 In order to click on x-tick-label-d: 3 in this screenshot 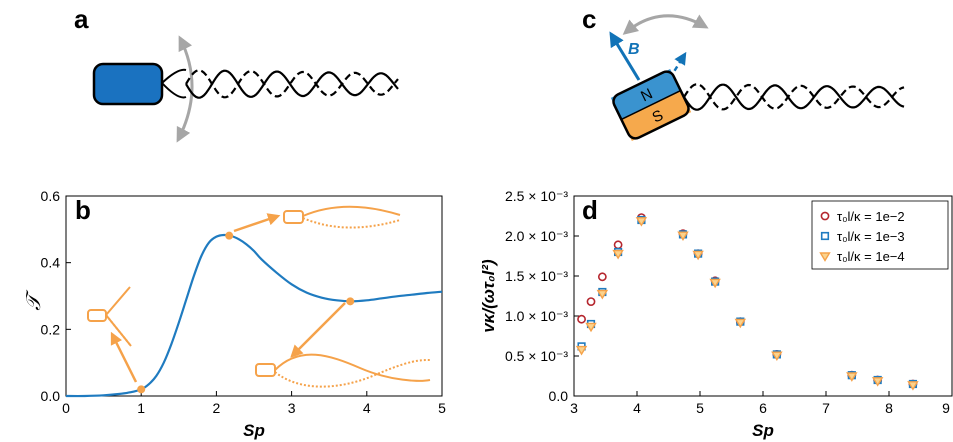, I will do `click(574, 408)`.